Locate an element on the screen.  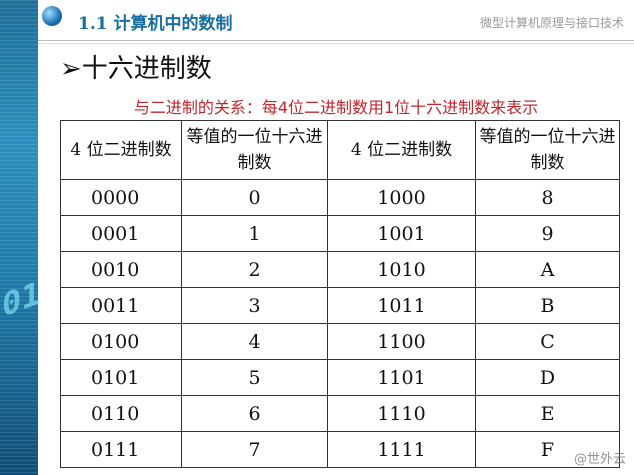
decorative-side-band: 01 is located at coordinates (20, 237).